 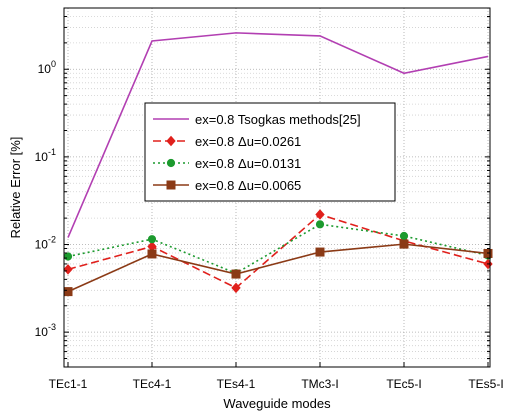 What do you see at coordinates (485, 384) in the screenshot?
I see `x-tick-label: TEs5-I` at bounding box center [485, 384].